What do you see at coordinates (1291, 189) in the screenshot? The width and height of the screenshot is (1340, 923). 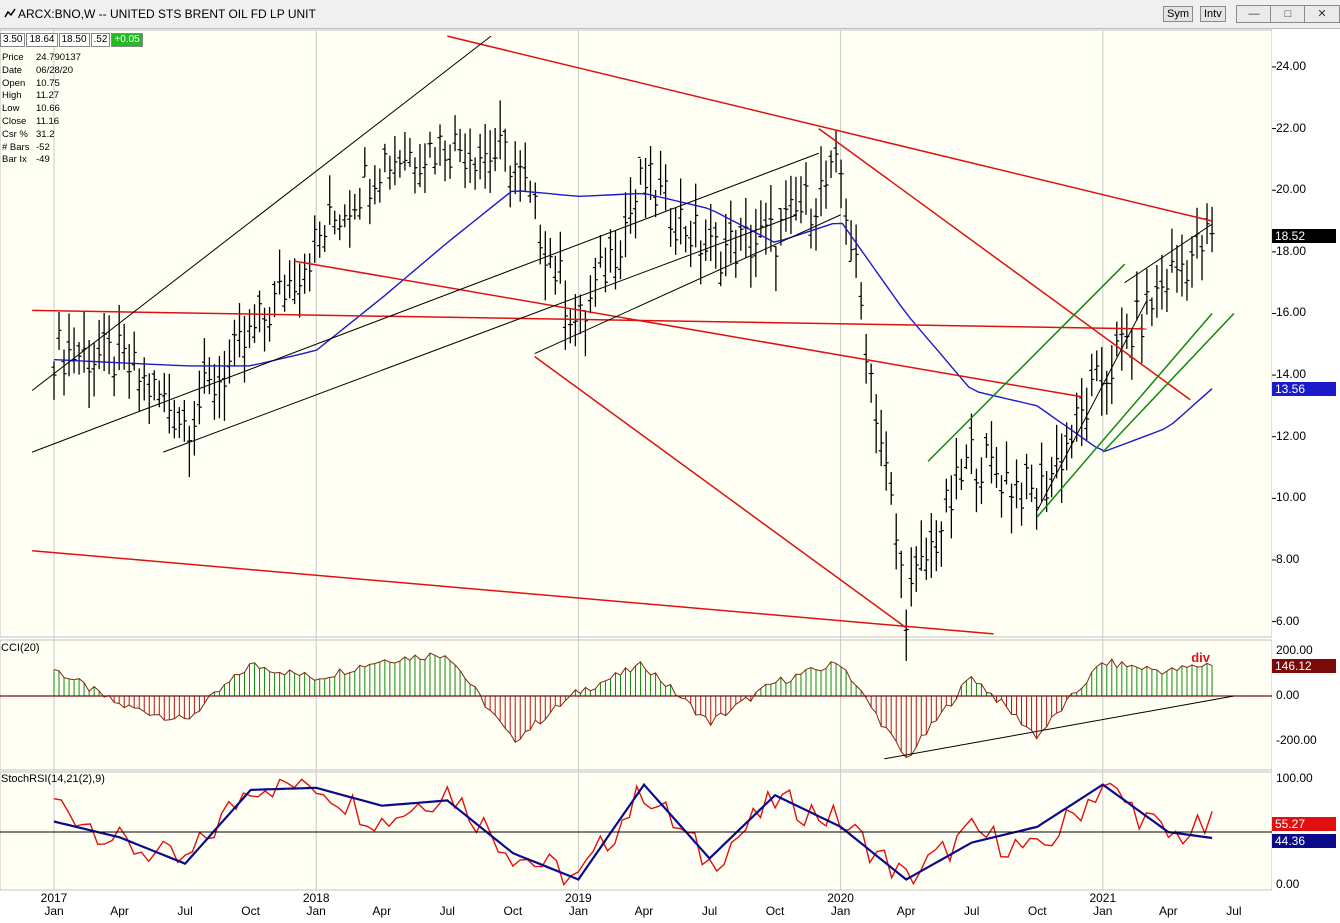 I see `price-tick-label: 20.00` at bounding box center [1291, 189].